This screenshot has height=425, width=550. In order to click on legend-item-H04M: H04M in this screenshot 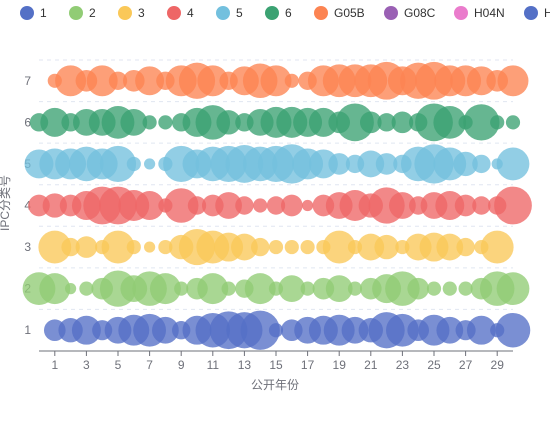, I will do `click(537, 13)`.